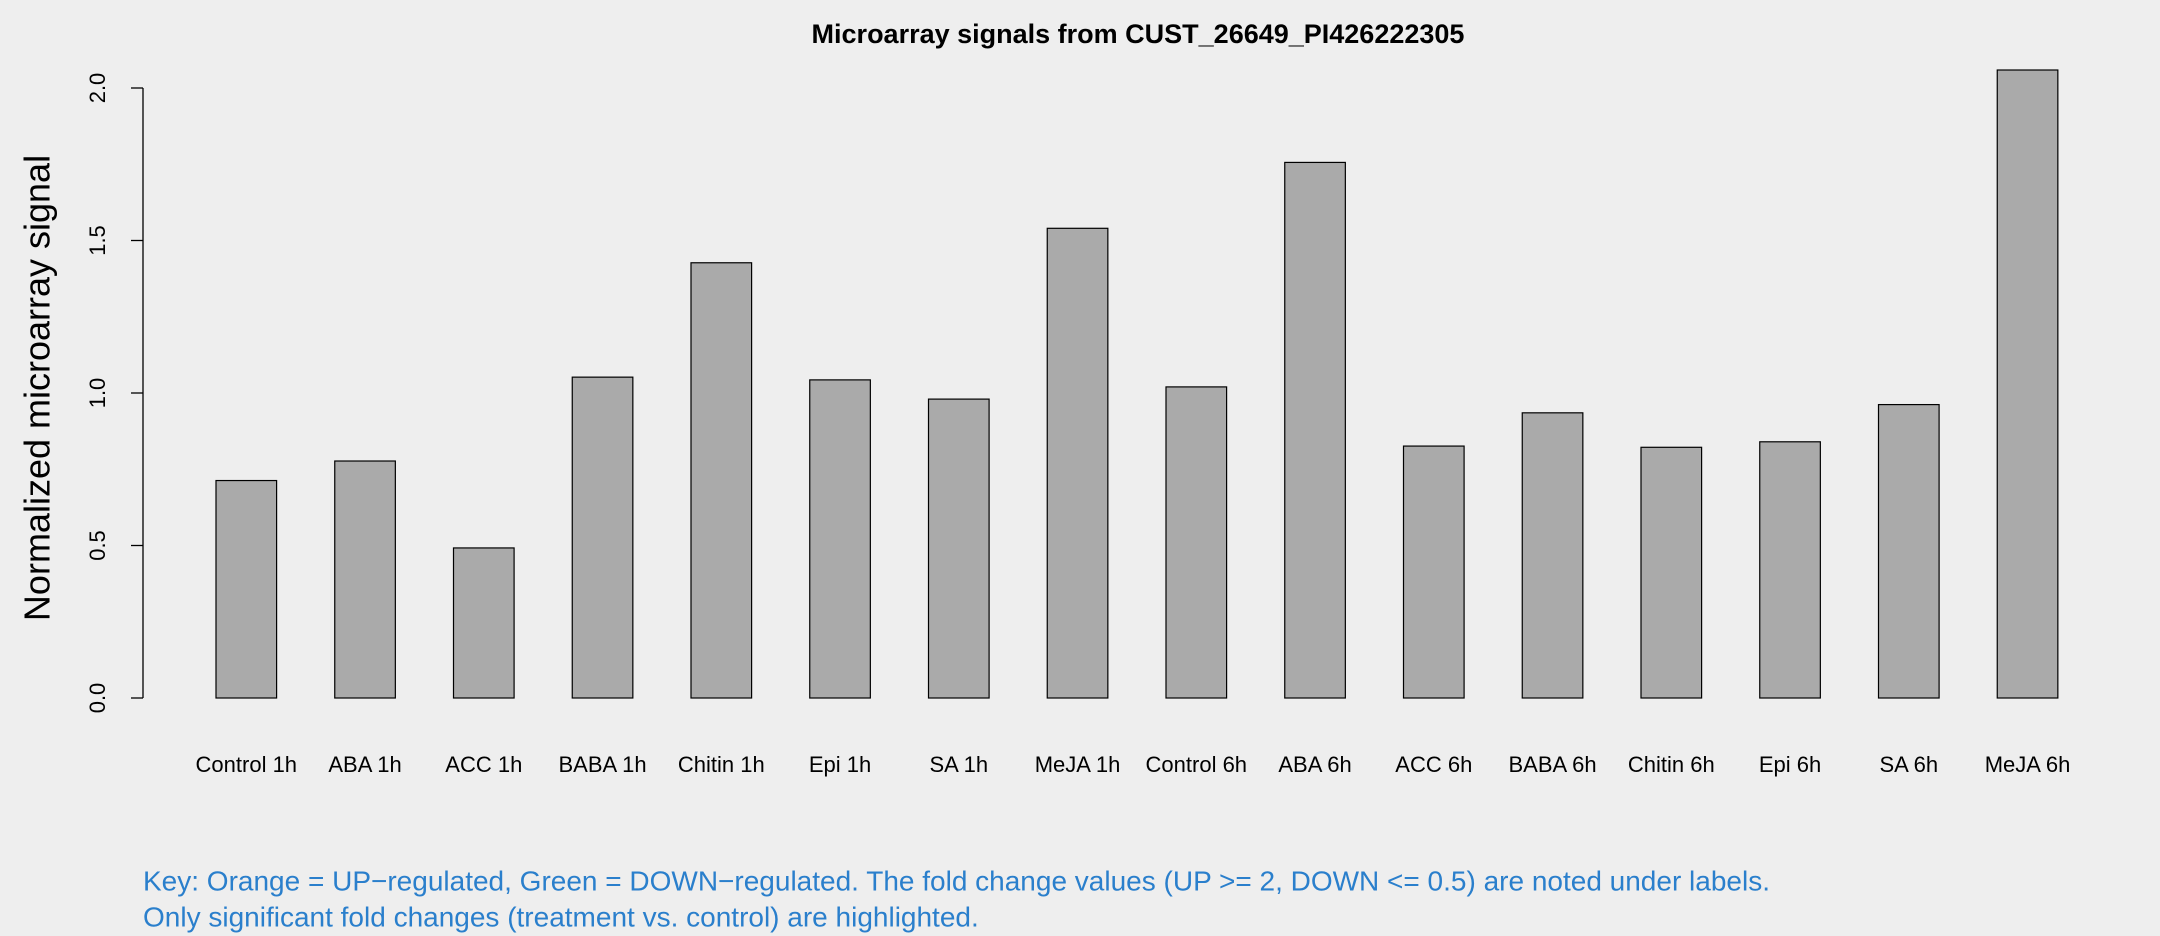 This screenshot has height=936, width=2160. I want to click on y-tick-label: 1.0, so click(97, 393).